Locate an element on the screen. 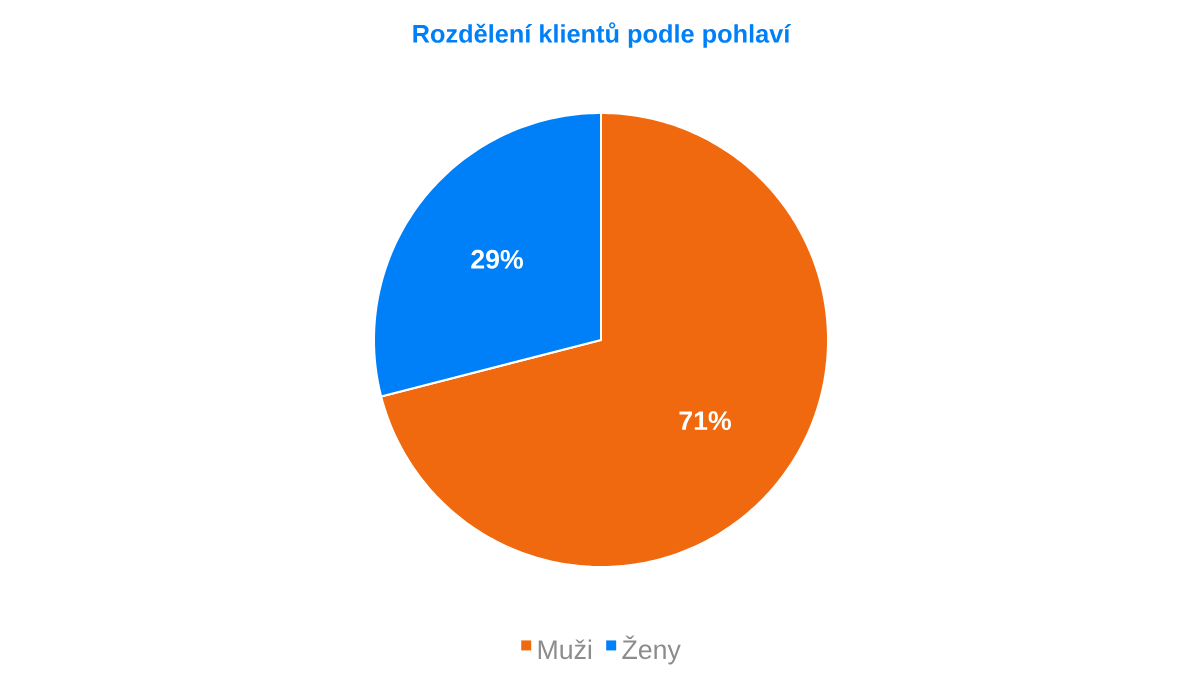 This screenshot has height=685, width=1202. legend-label: Ženy is located at coordinates (651, 650).